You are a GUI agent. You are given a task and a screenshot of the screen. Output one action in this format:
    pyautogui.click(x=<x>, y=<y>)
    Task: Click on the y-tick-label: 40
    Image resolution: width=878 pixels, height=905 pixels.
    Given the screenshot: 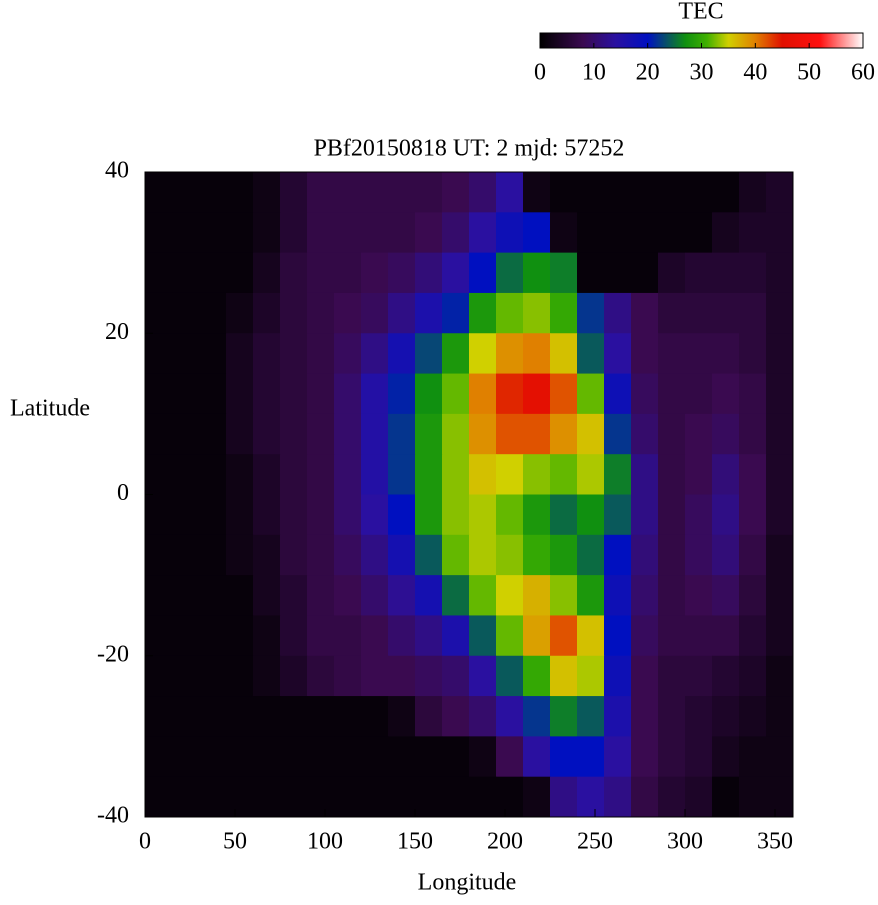 What is the action you would take?
    pyautogui.click(x=117, y=171)
    